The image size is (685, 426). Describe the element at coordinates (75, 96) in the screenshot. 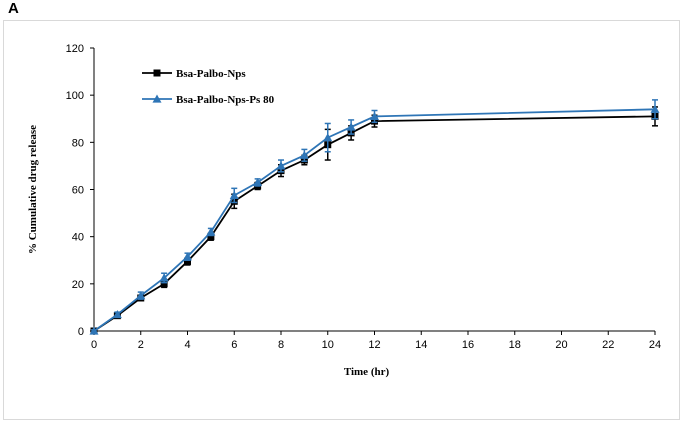

I see `y-tick-label: 100` at that location.